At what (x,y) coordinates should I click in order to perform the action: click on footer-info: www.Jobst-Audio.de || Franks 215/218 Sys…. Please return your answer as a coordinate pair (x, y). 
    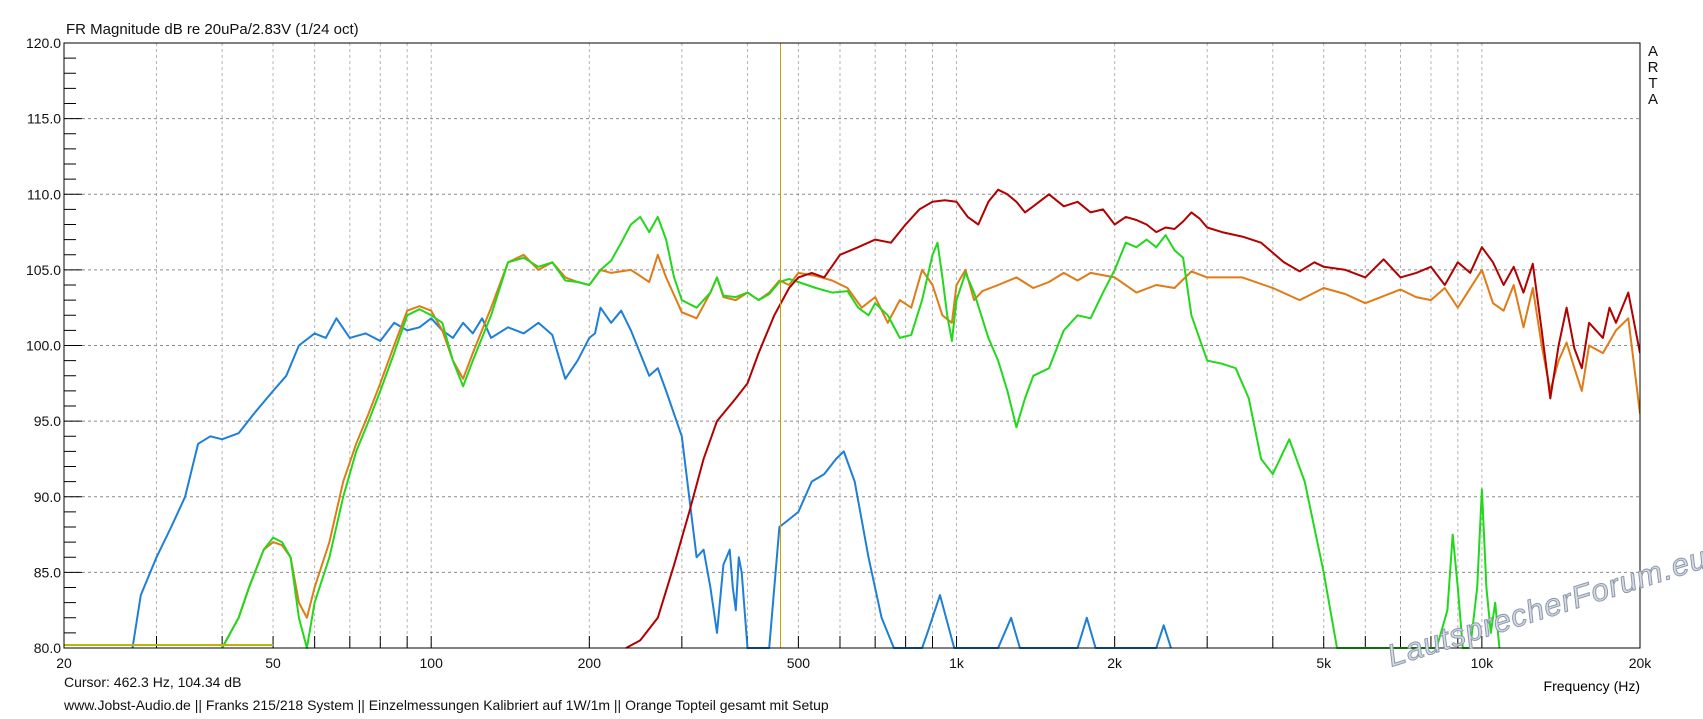
    Looking at the image, I should click on (446, 705).